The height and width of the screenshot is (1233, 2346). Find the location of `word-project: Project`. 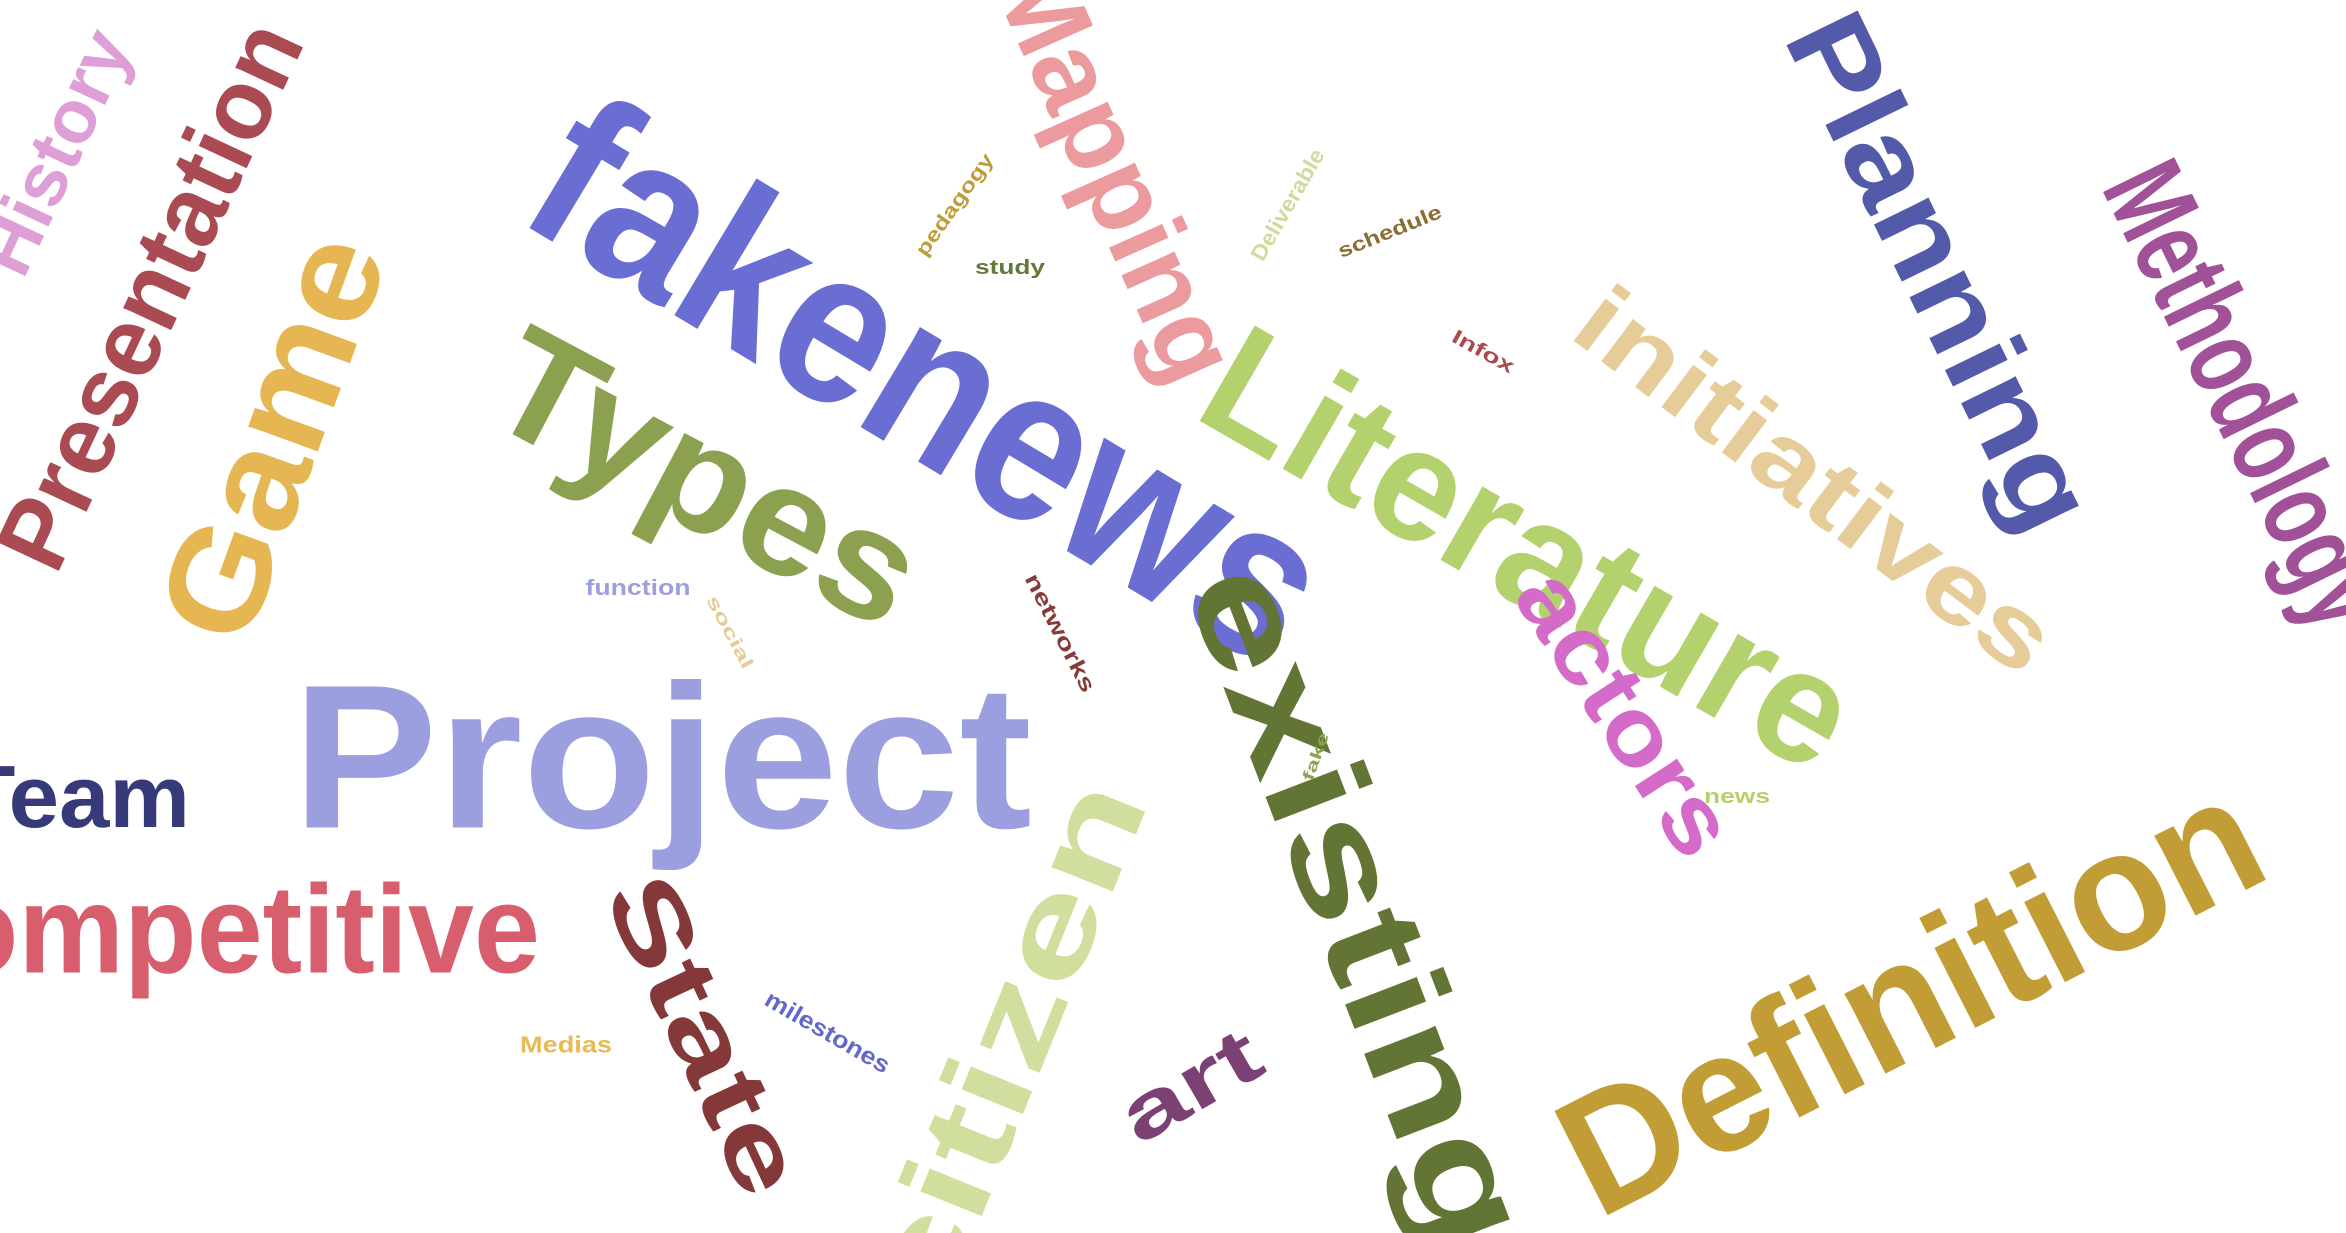

word-project: Project is located at coordinates (662, 757).